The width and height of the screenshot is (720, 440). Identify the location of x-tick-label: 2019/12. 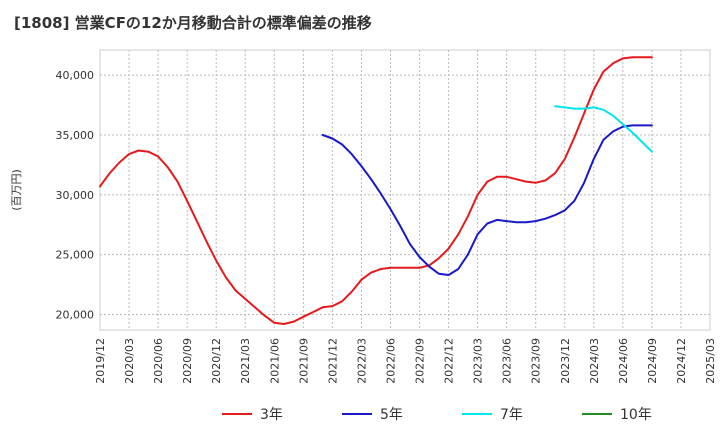
(100, 361).